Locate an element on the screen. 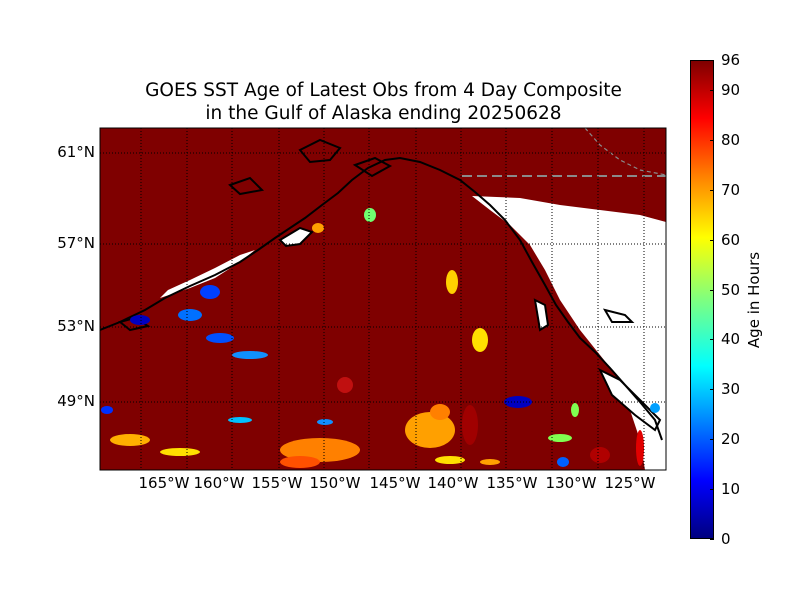 The height and width of the screenshot is (600, 800). colorbar-tick-label: 30 is located at coordinates (731, 389).